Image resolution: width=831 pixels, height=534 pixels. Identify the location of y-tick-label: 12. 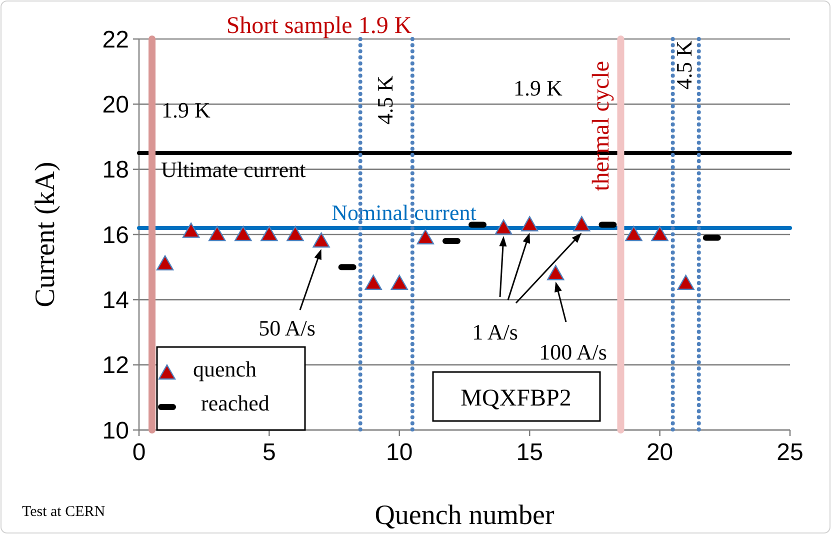
(115, 366).